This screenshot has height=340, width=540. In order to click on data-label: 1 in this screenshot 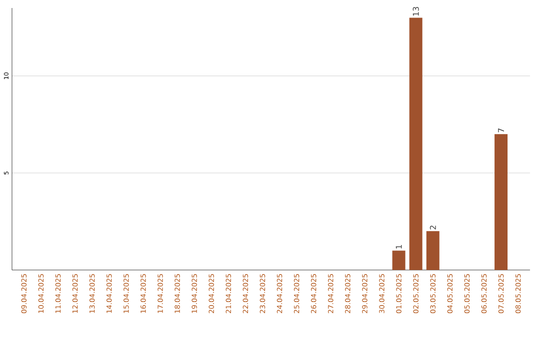, I will do `click(399, 247)`.